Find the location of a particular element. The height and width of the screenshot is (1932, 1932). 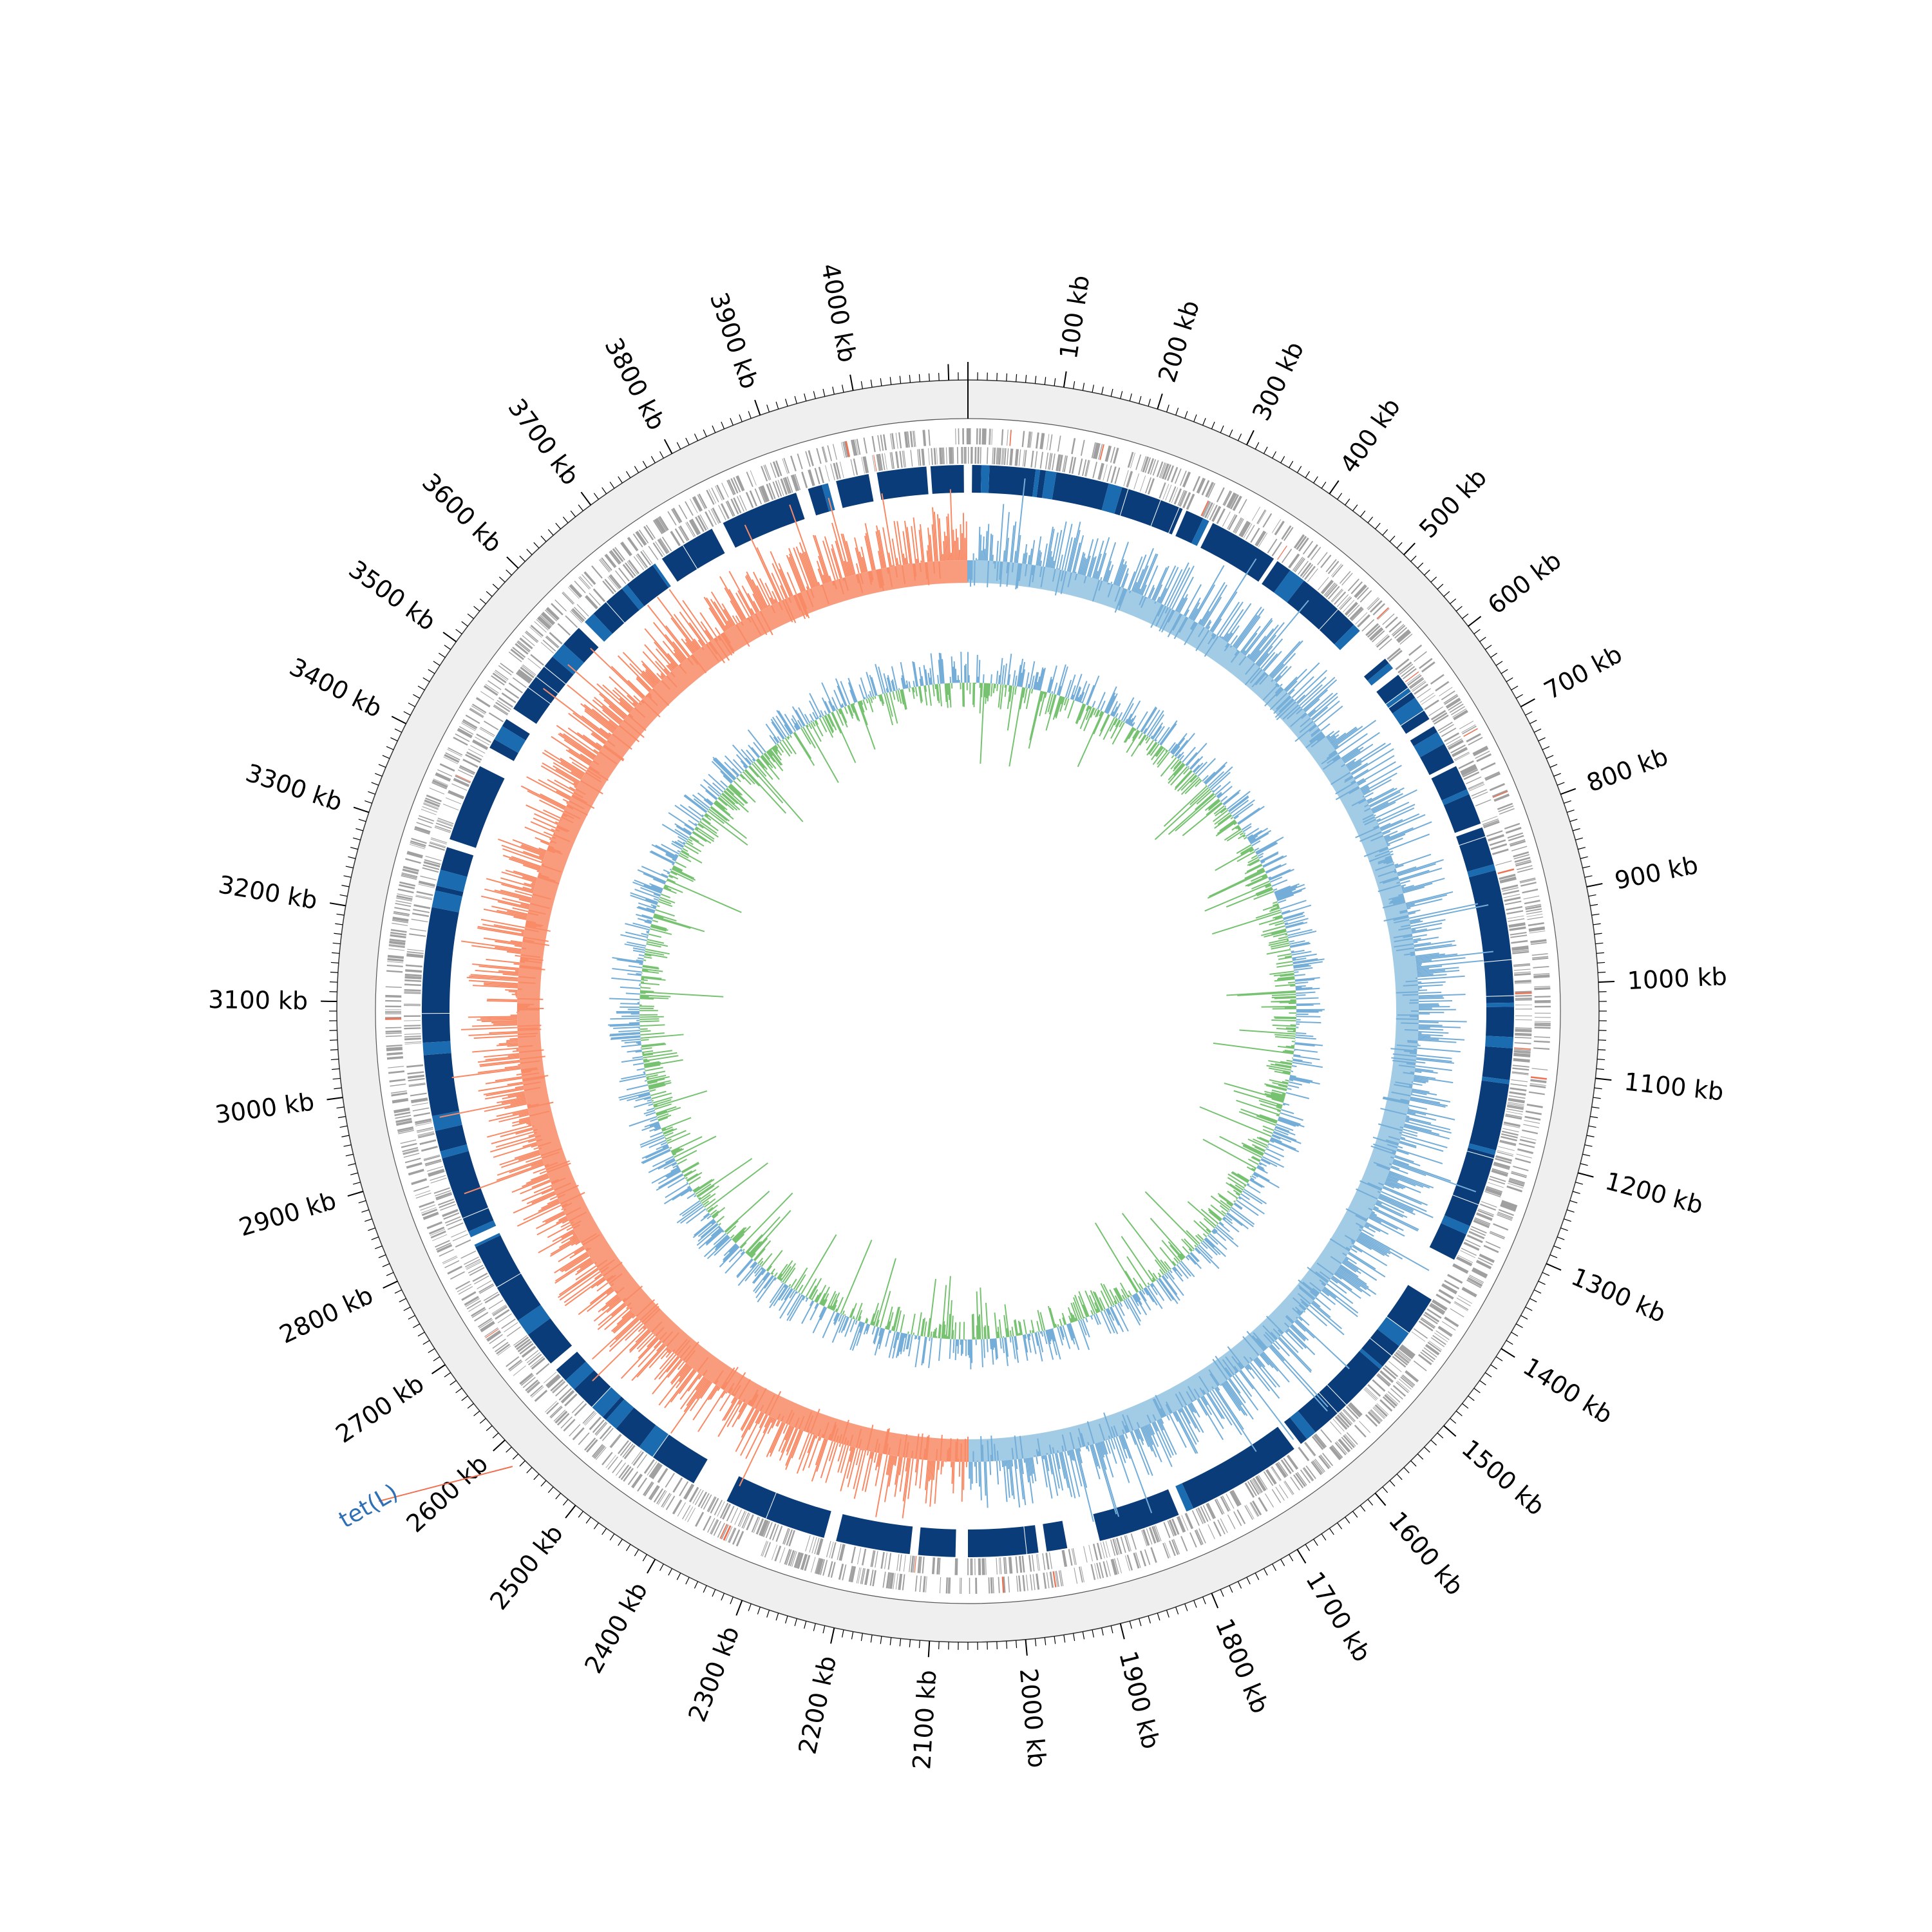

tick-label: 1500 kb is located at coordinates (1503, 1477).